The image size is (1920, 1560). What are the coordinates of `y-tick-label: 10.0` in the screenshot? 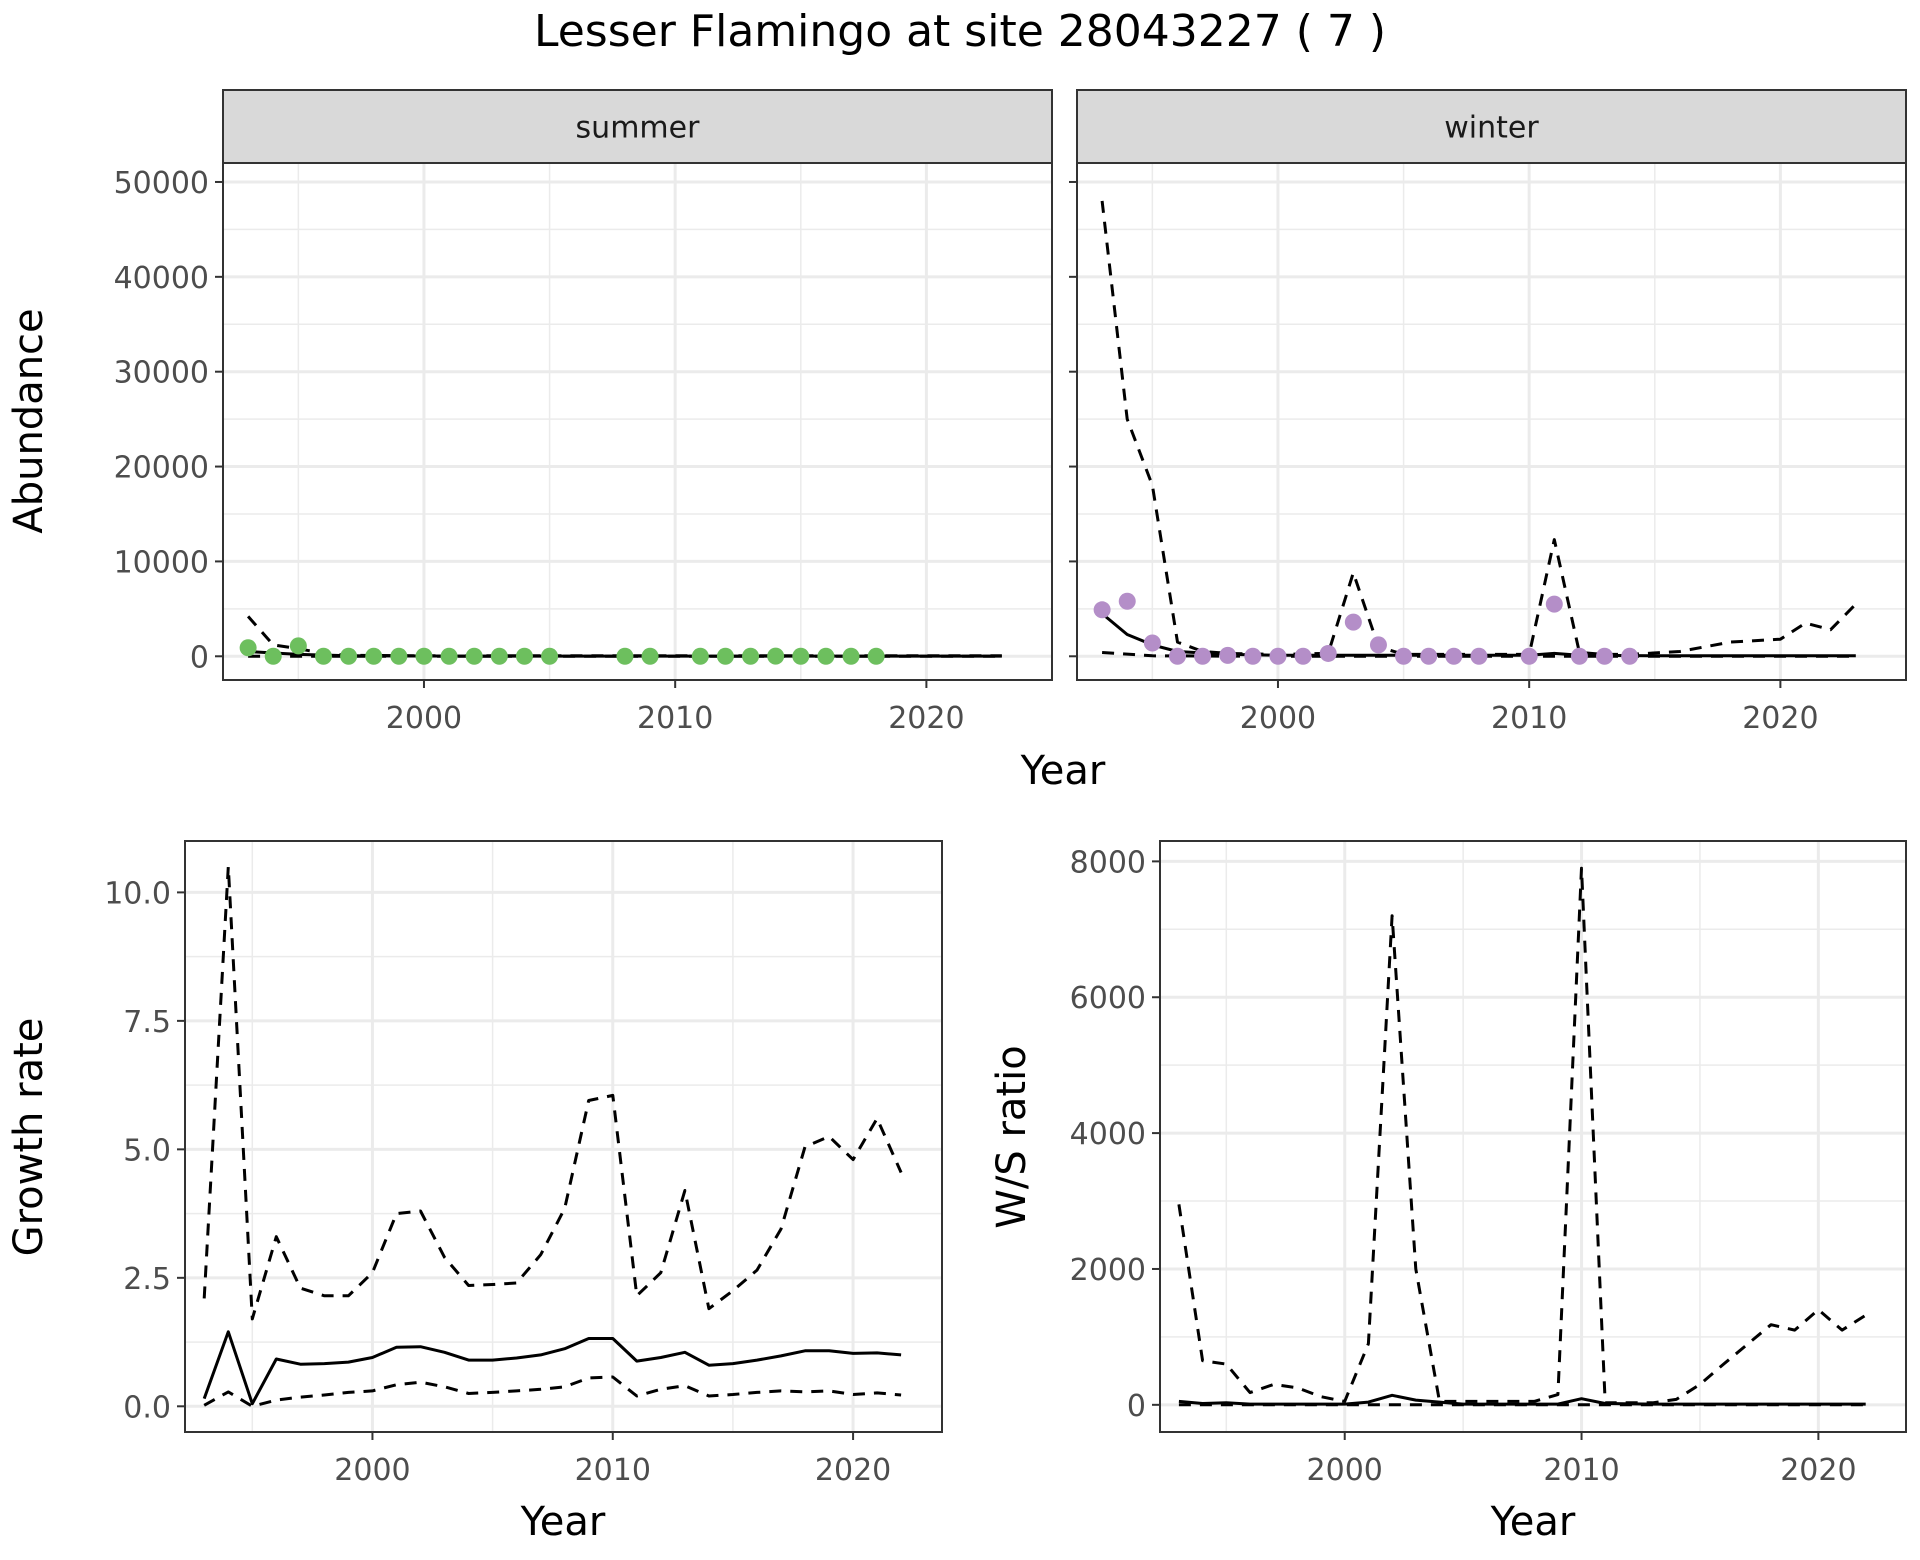 It's located at (137, 893).